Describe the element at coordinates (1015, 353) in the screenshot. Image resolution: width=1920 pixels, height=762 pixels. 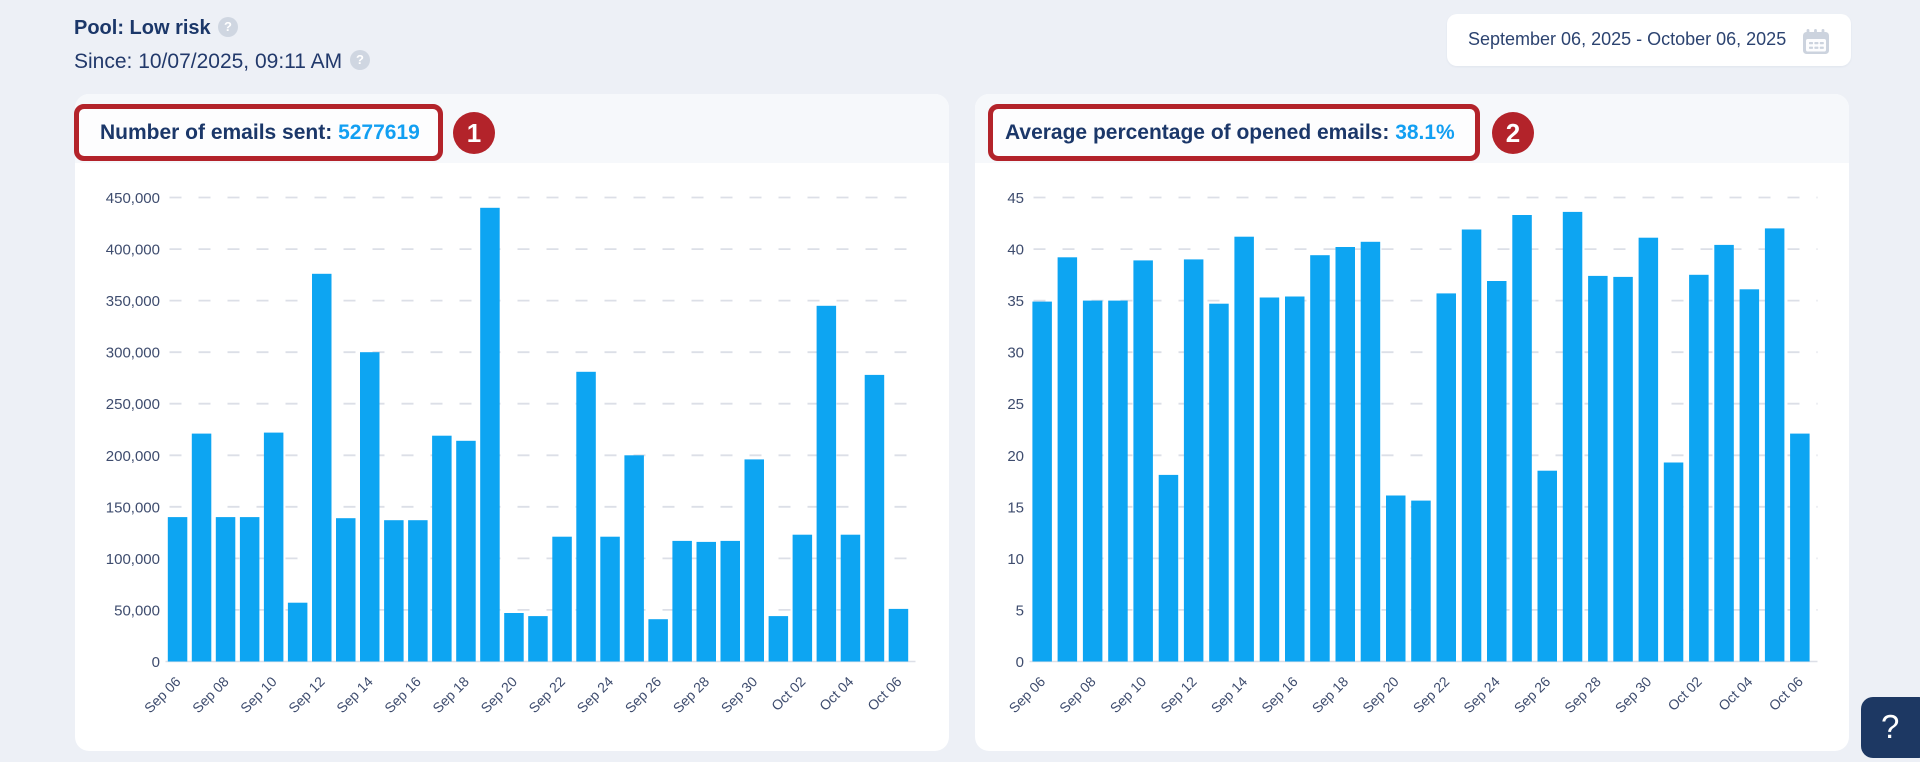
I see `svg-text: 30` at that location.